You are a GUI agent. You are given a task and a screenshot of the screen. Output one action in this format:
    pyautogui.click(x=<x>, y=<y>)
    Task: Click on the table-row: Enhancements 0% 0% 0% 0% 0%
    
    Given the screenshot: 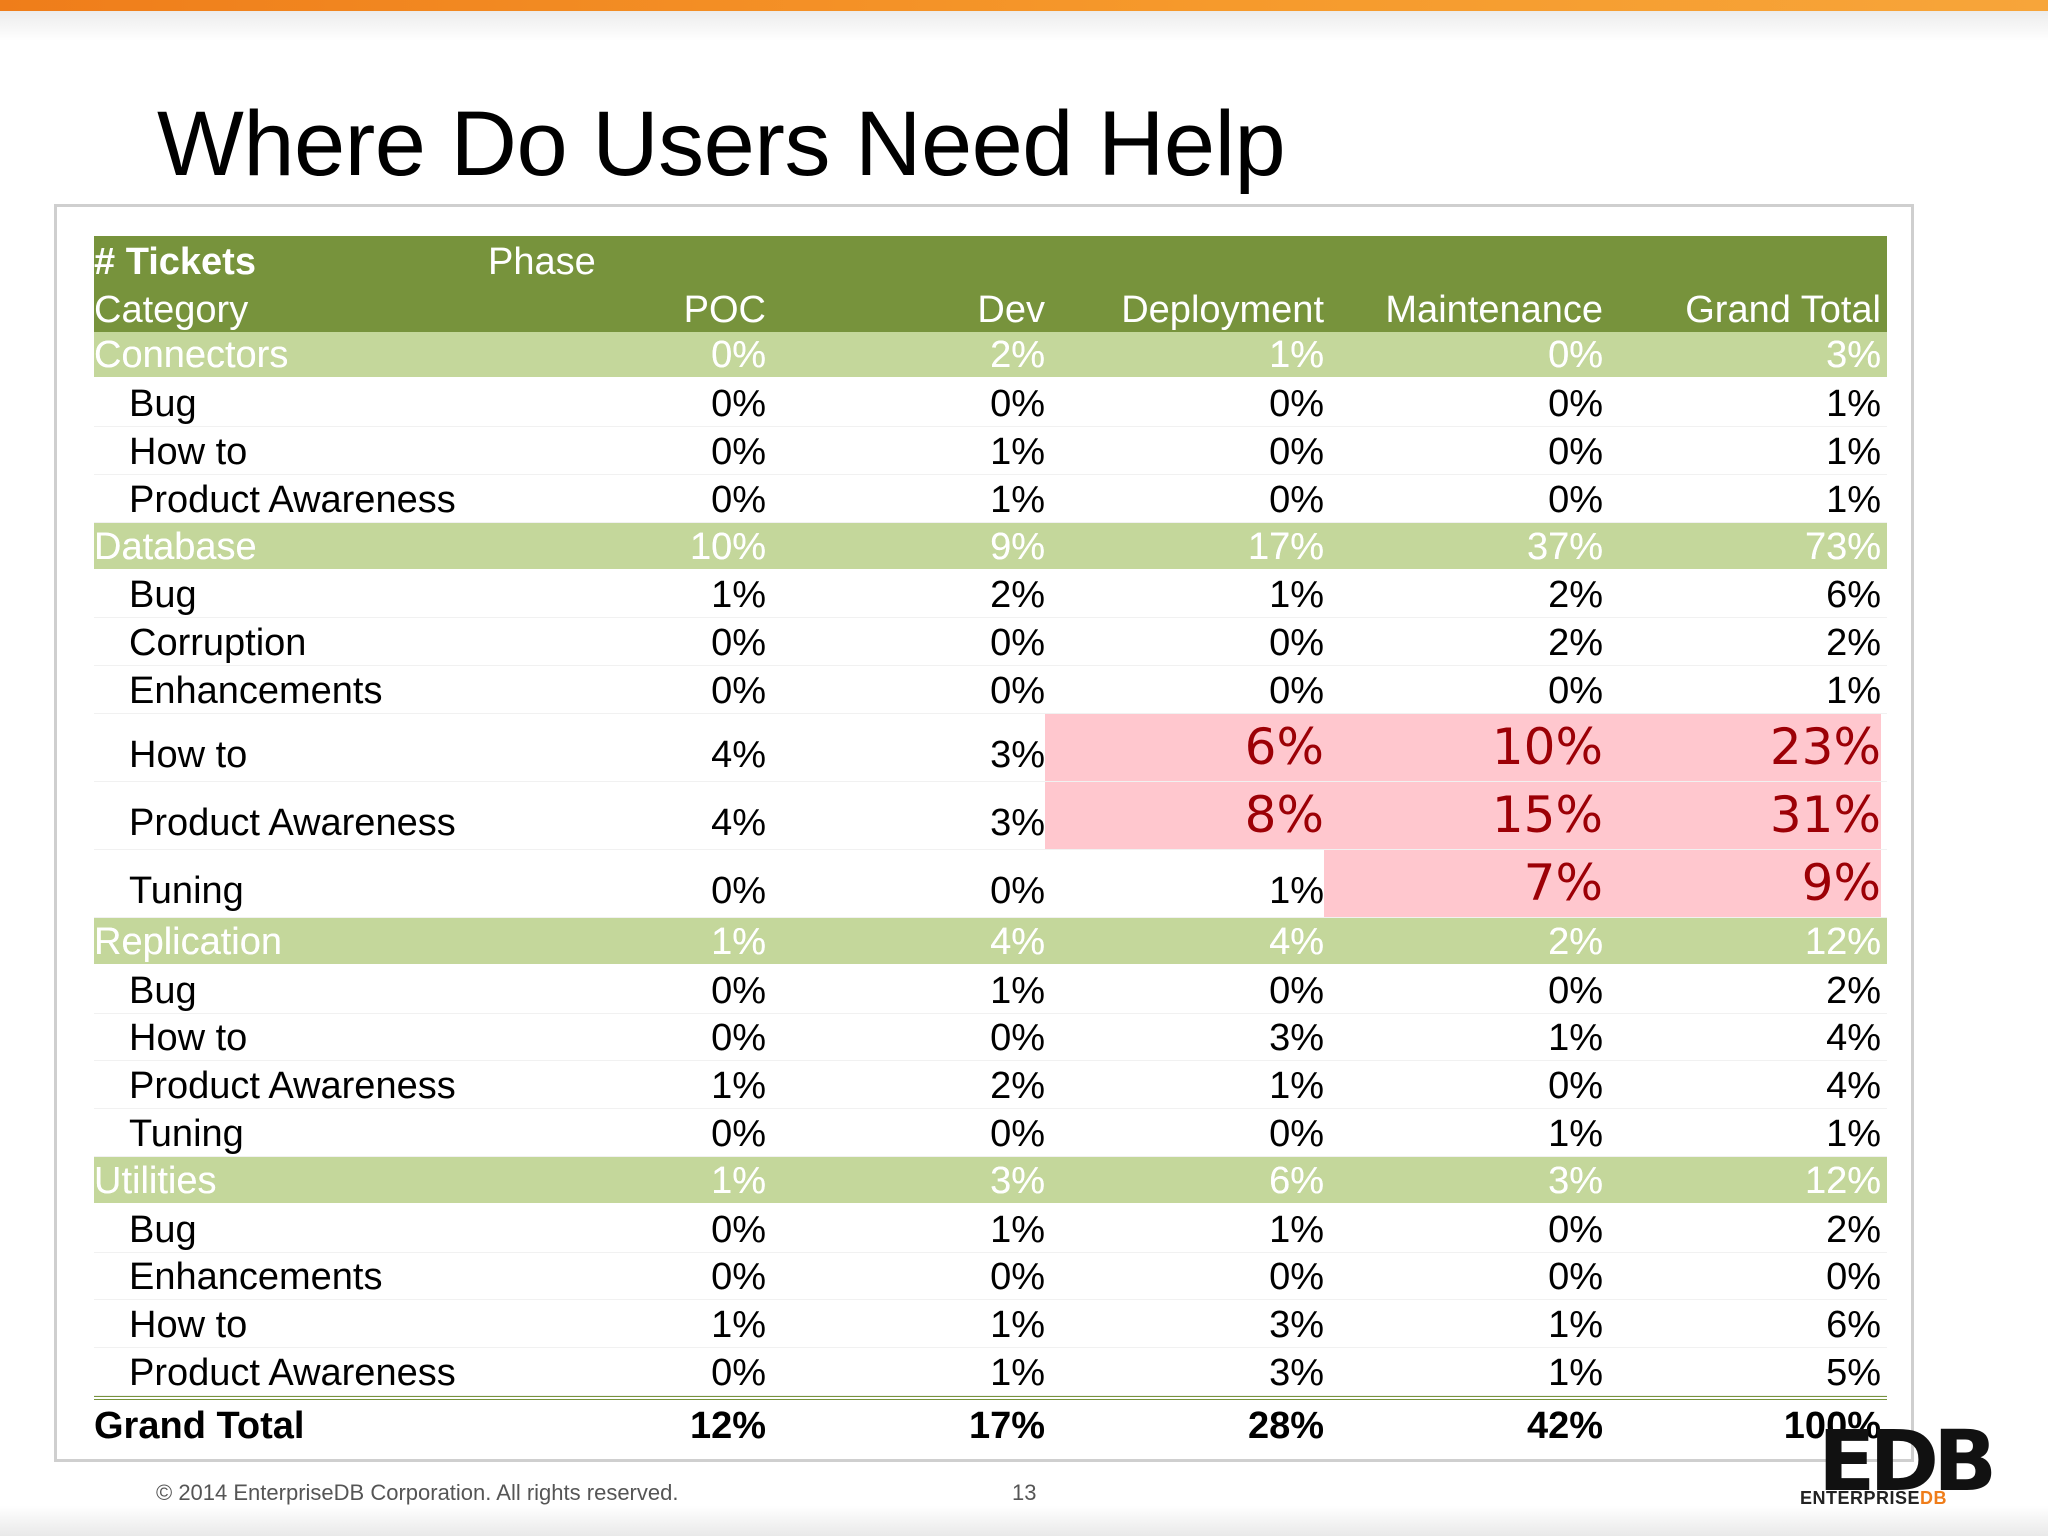 What is the action you would take?
    pyautogui.click(x=990, y=1277)
    